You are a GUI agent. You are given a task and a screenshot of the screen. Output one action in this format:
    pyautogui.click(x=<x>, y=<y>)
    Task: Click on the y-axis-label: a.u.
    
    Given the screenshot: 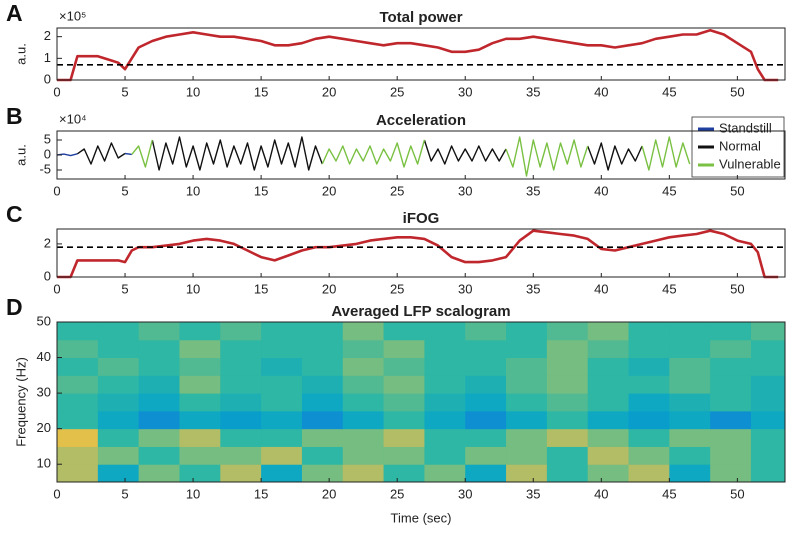 What is the action you would take?
    pyautogui.click(x=20, y=54)
    